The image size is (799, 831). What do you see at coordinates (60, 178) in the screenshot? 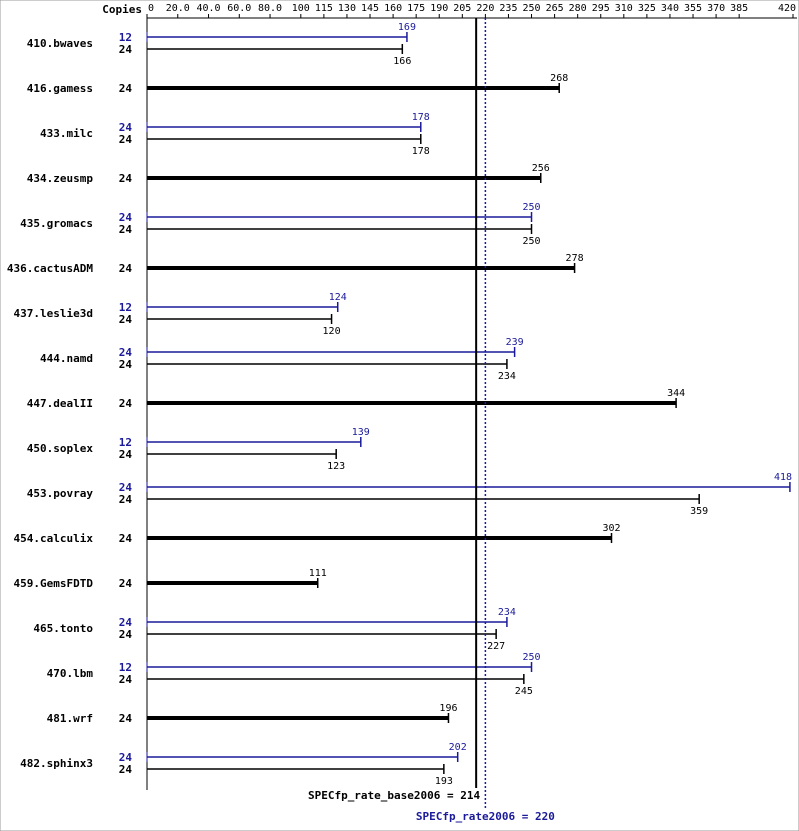
I see `benchmark-label: 434.zeusmp` at bounding box center [60, 178].